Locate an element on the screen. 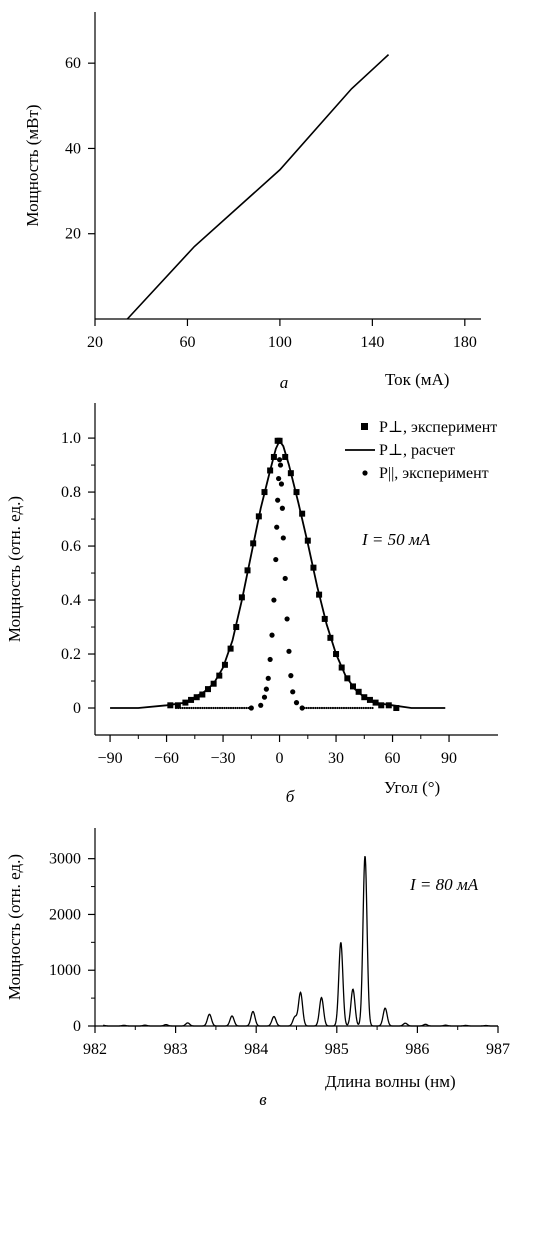  x-tick-label: 180 is located at coordinates (465, 342).